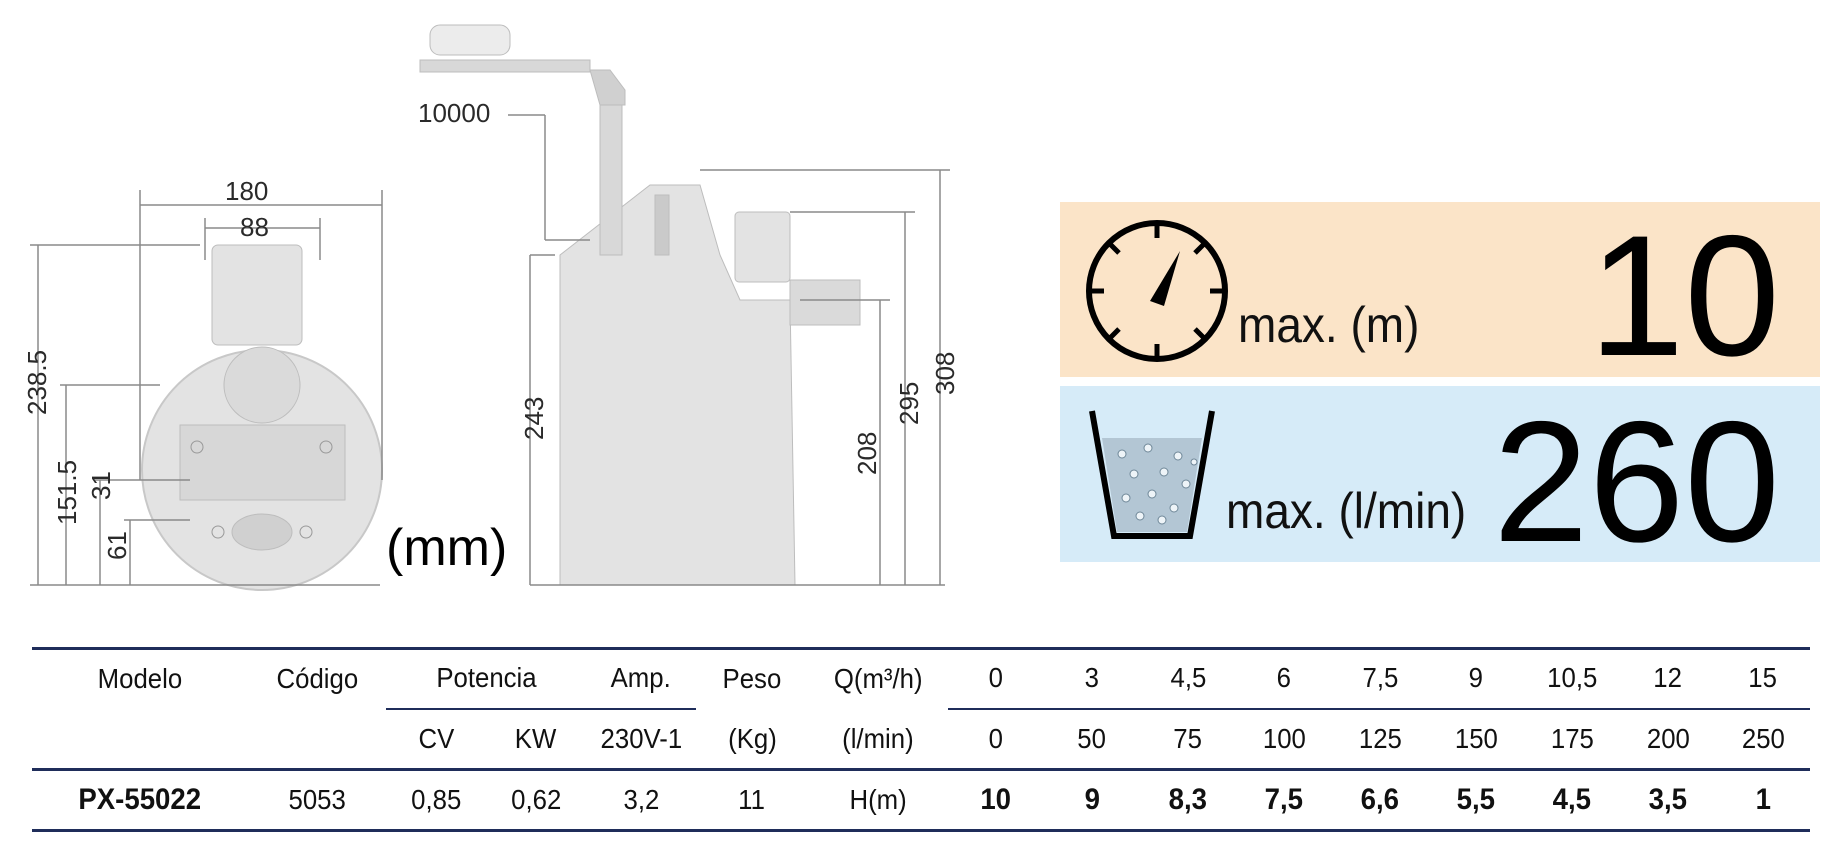 This screenshot has height=860, width=1836. What do you see at coordinates (536, 738) in the screenshot?
I see `header-kw: KW` at bounding box center [536, 738].